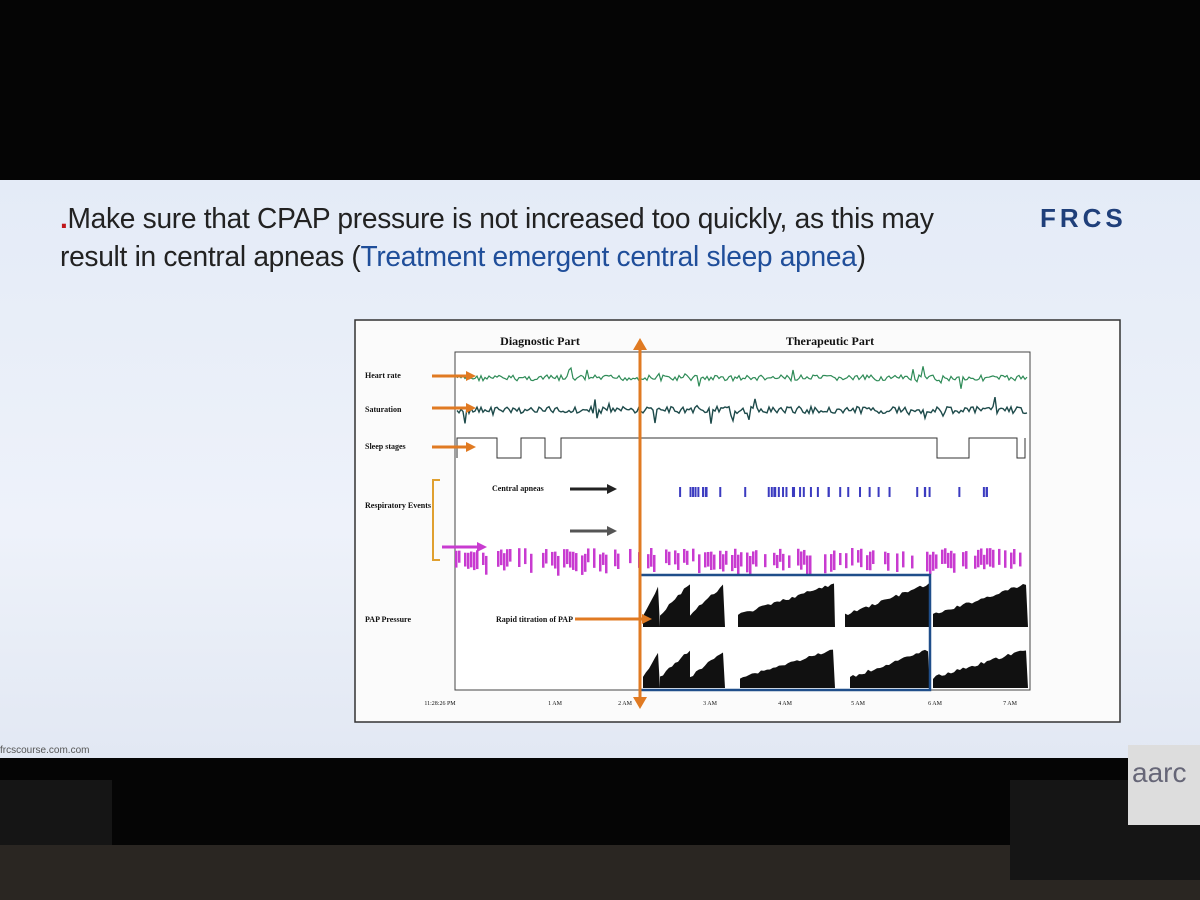 The image size is (1200, 900). What do you see at coordinates (388, 619) in the screenshot?
I see `label: PAP Pressure` at bounding box center [388, 619].